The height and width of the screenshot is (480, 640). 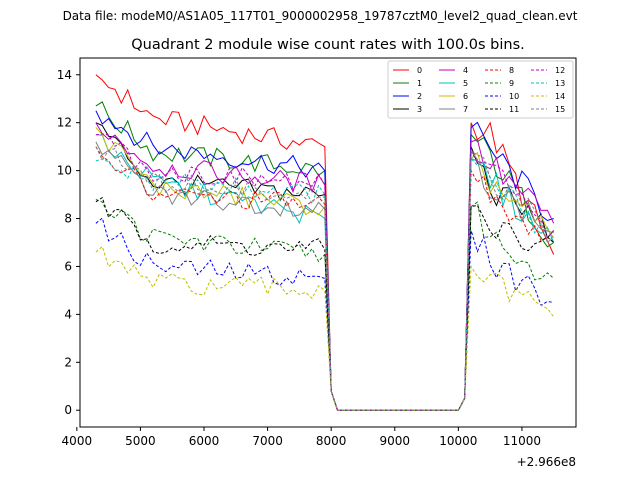 What do you see at coordinates (68, 362) in the screenshot?
I see `y-tick-label: 2` at bounding box center [68, 362].